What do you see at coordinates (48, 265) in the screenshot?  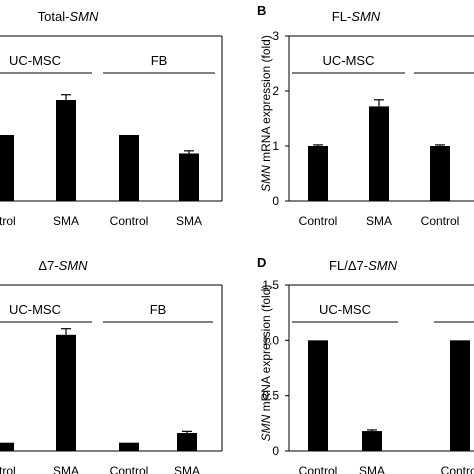 I see `chart-title-part: Δ7-` at bounding box center [48, 265].